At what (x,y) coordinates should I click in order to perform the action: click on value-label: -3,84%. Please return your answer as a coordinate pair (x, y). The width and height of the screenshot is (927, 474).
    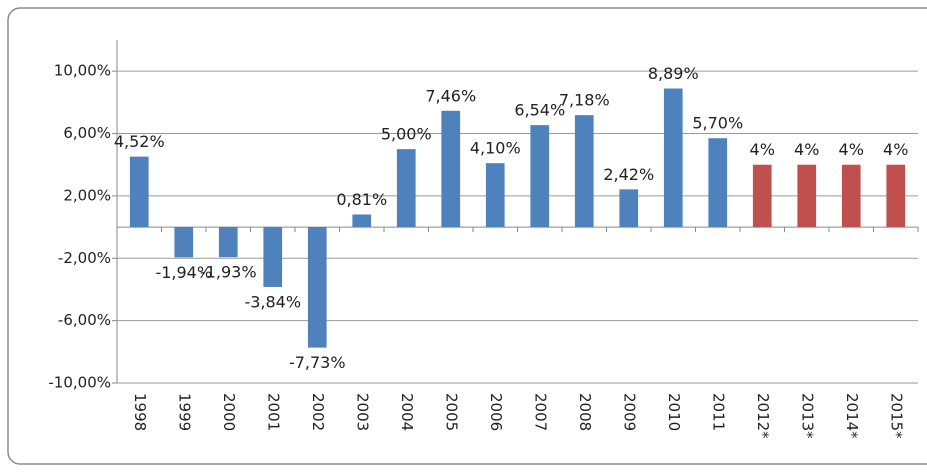
    Looking at the image, I should click on (272, 301).